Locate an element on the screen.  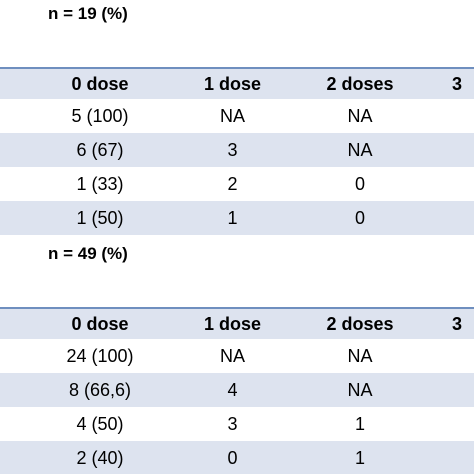
table-row: 2 (40) 0 1 is located at coordinates (237, 457).